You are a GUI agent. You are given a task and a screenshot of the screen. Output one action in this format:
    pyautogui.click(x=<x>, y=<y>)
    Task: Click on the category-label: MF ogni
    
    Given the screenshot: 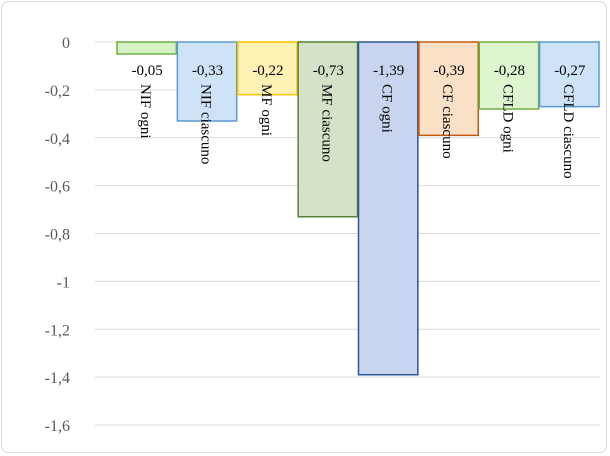 What is the action you would take?
    pyautogui.click(x=266, y=110)
    